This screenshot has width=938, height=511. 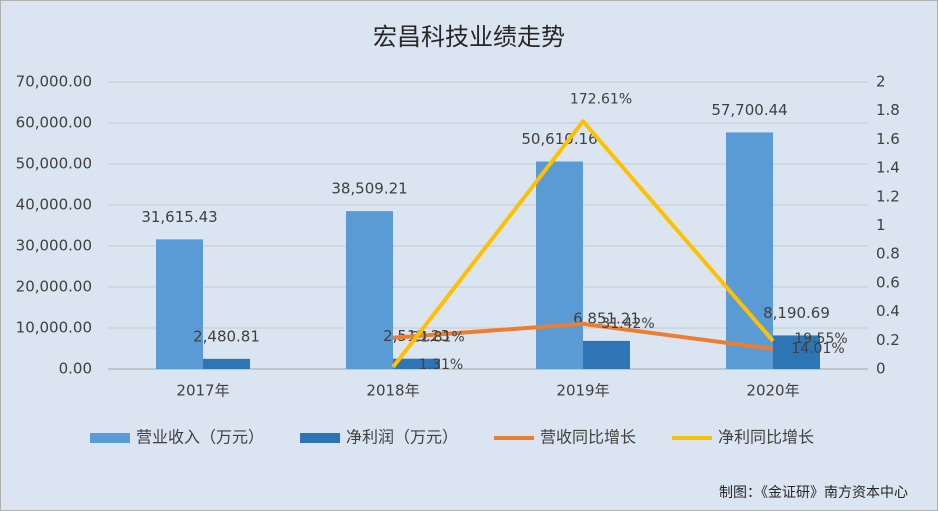 I want to click on legend-label: 营业收入（万元）, so click(x=200, y=437).